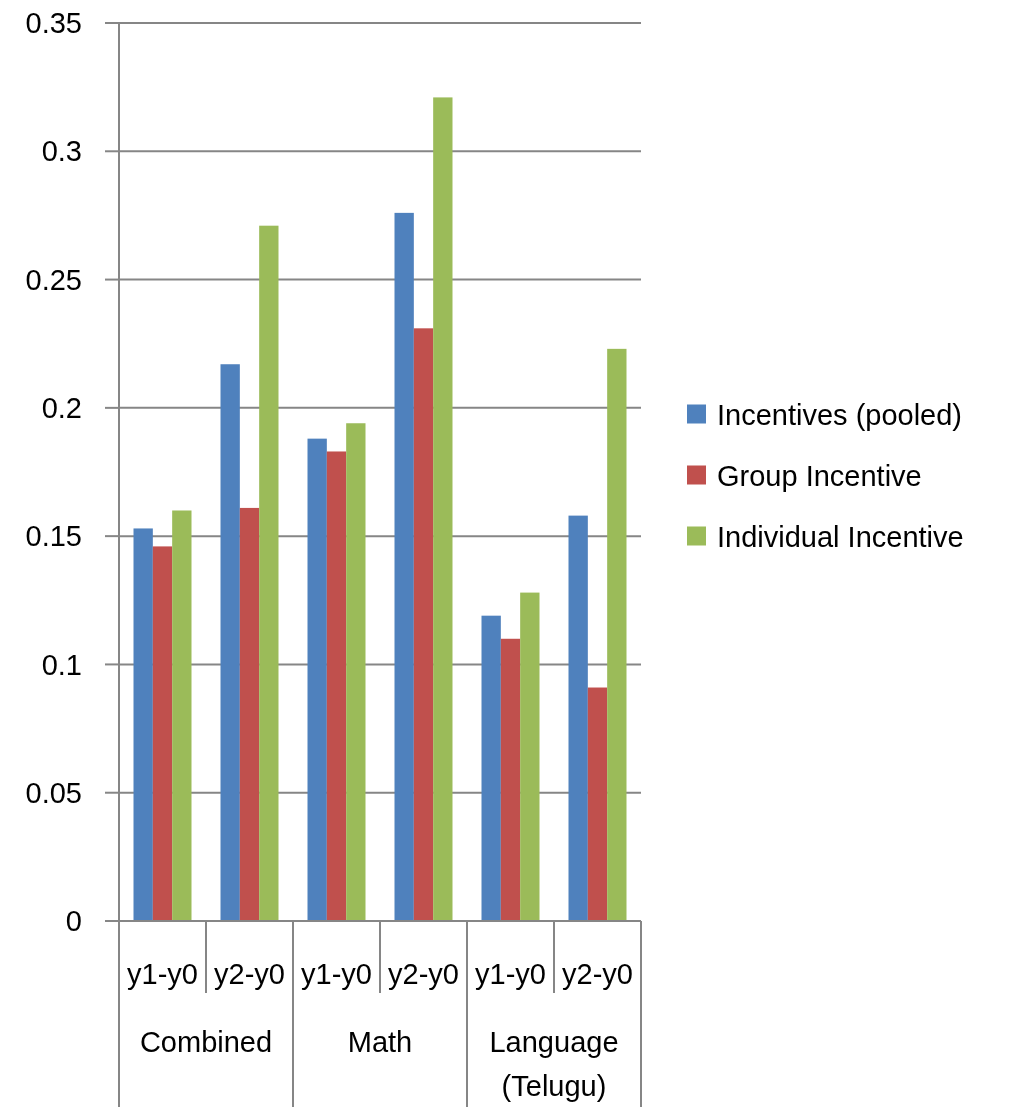  What do you see at coordinates (73, 921) in the screenshot?
I see `y-tick-label: 0` at bounding box center [73, 921].